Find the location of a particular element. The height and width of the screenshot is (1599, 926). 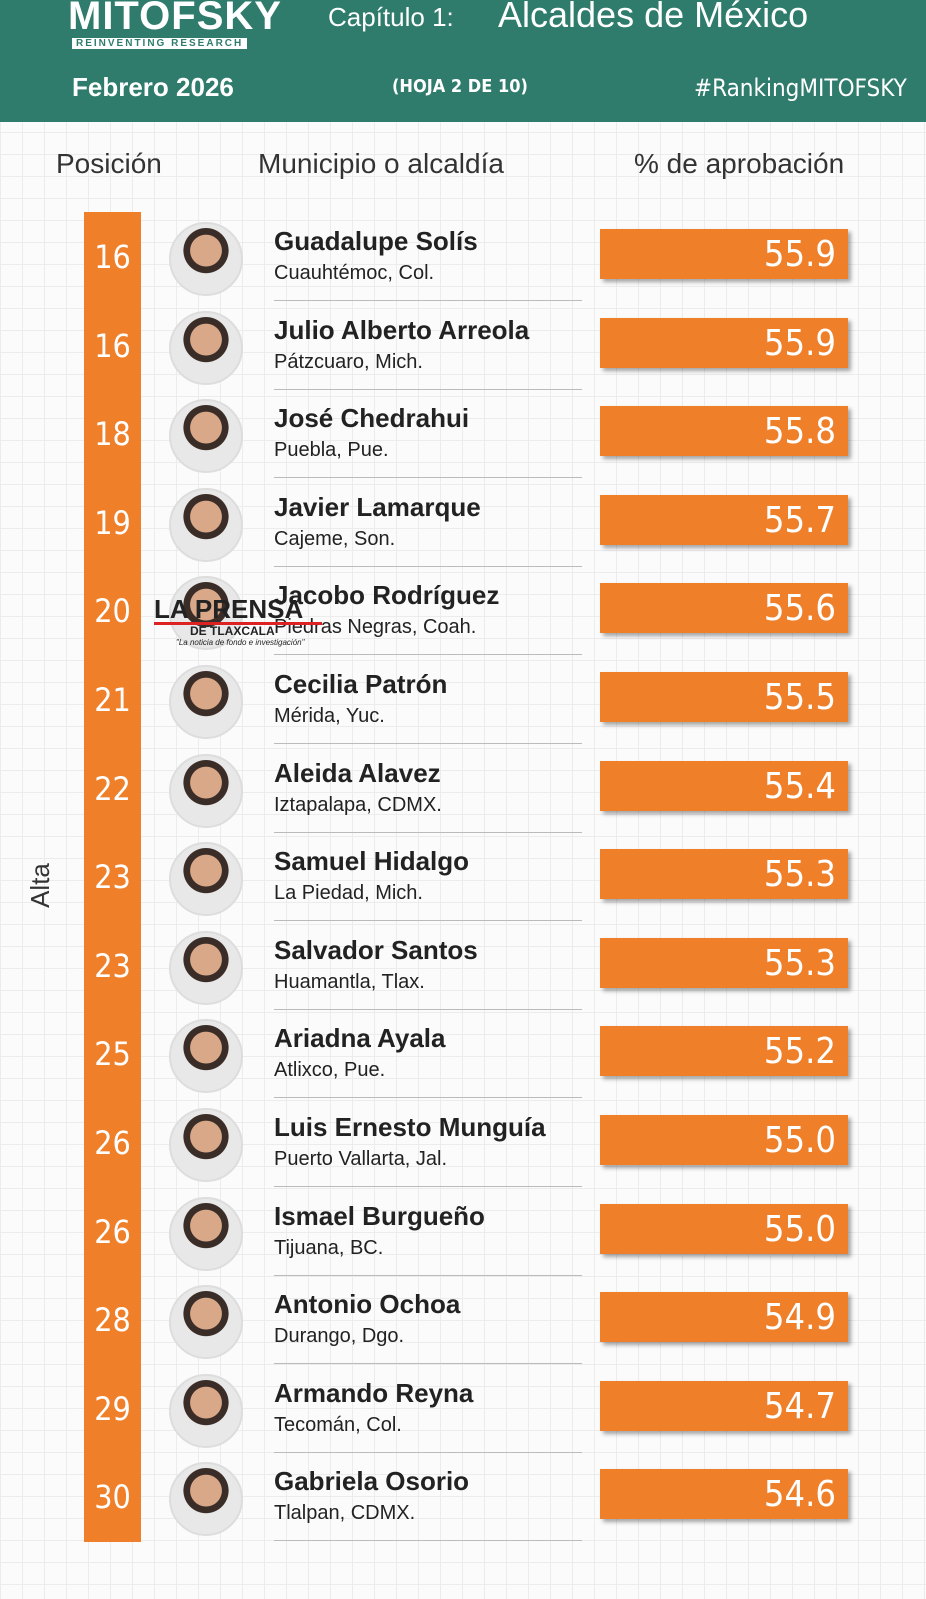

approval-value: 54.9 is located at coordinates (799, 1318).